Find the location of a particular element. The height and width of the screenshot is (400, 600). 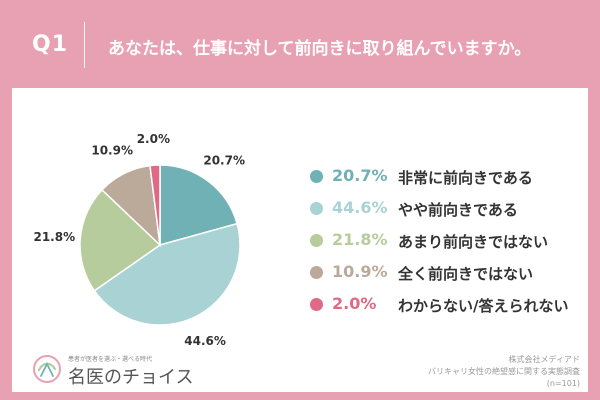

legend-label-3: 全く前向きではない is located at coordinates (466, 274).